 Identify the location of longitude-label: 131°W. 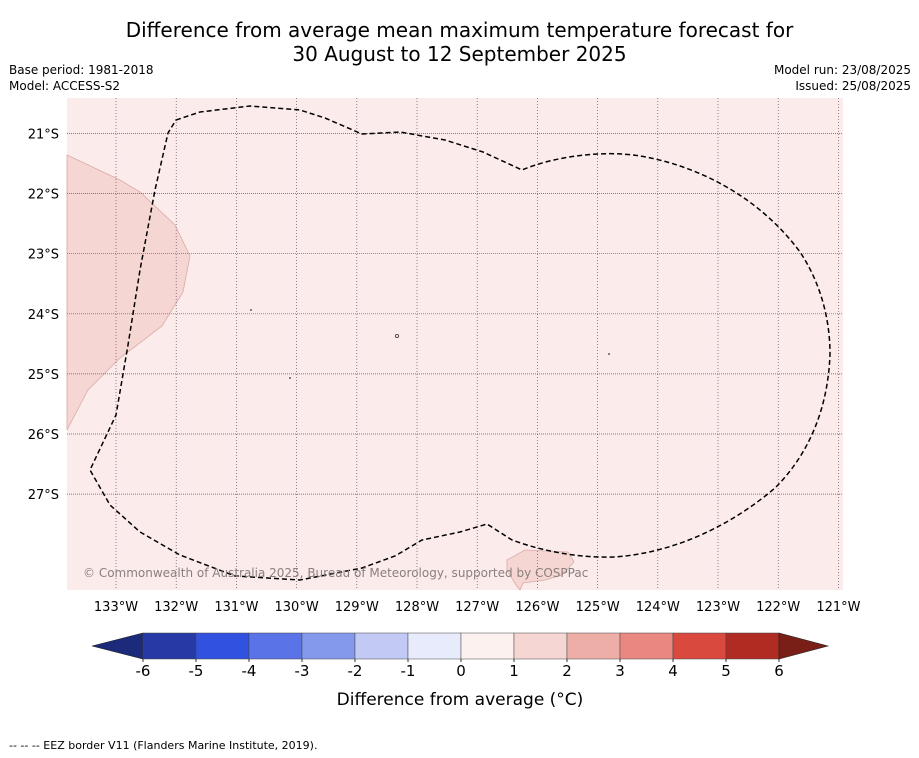
(236, 607).